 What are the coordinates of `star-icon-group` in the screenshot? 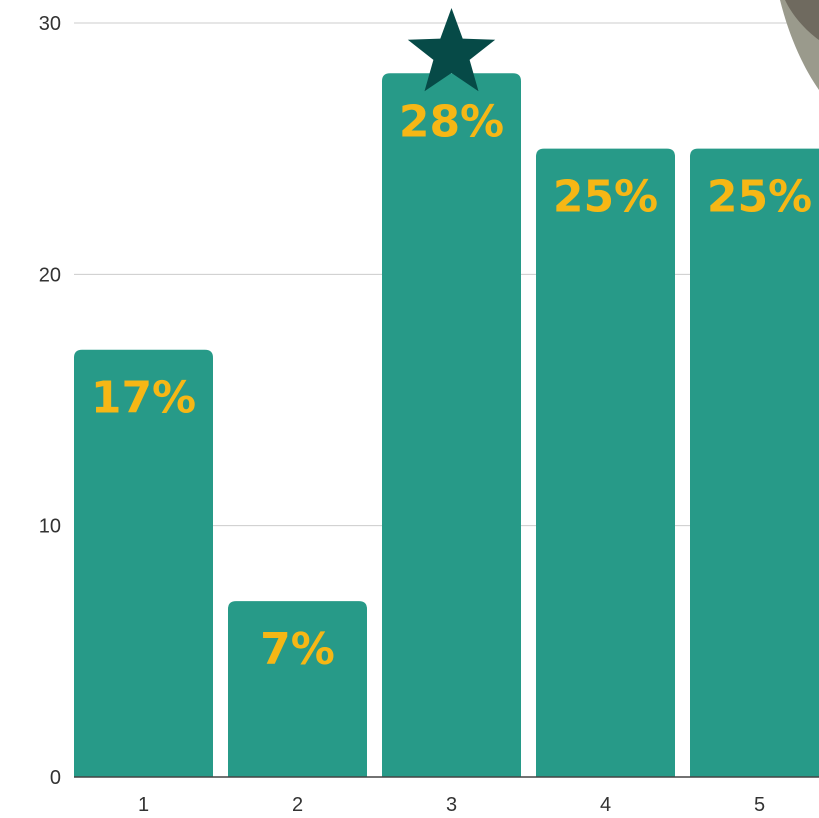 It's located at (451, 50).